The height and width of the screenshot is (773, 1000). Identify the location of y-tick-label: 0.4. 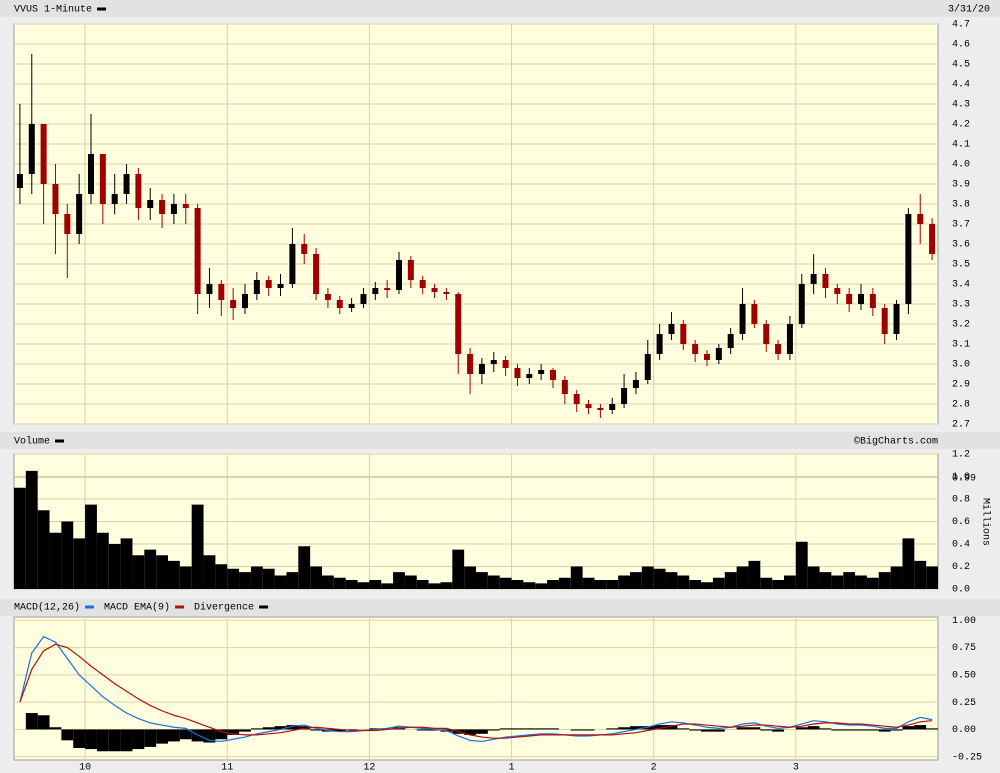
(961, 545).